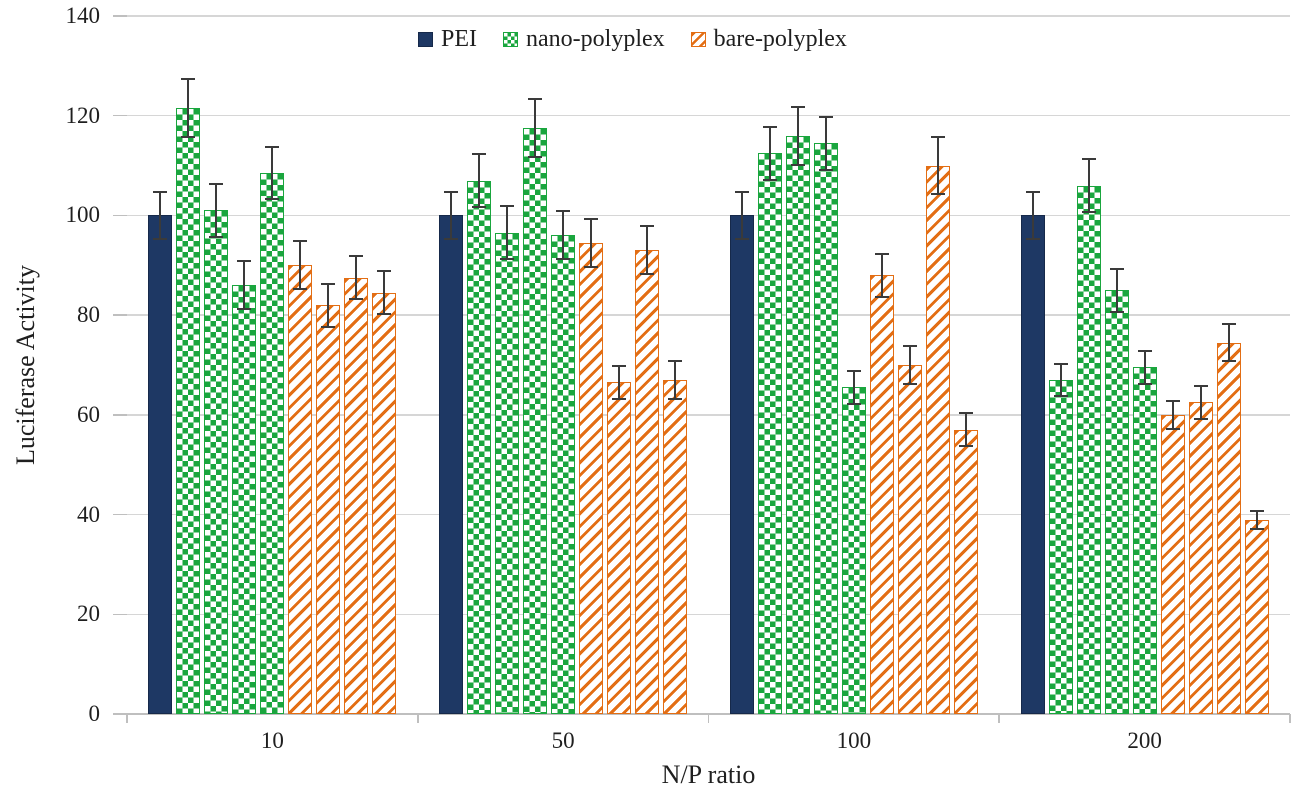  Describe the element at coordinates (459, 39) in the screenshot. I see `legend-label-pei: PEI` at that location.